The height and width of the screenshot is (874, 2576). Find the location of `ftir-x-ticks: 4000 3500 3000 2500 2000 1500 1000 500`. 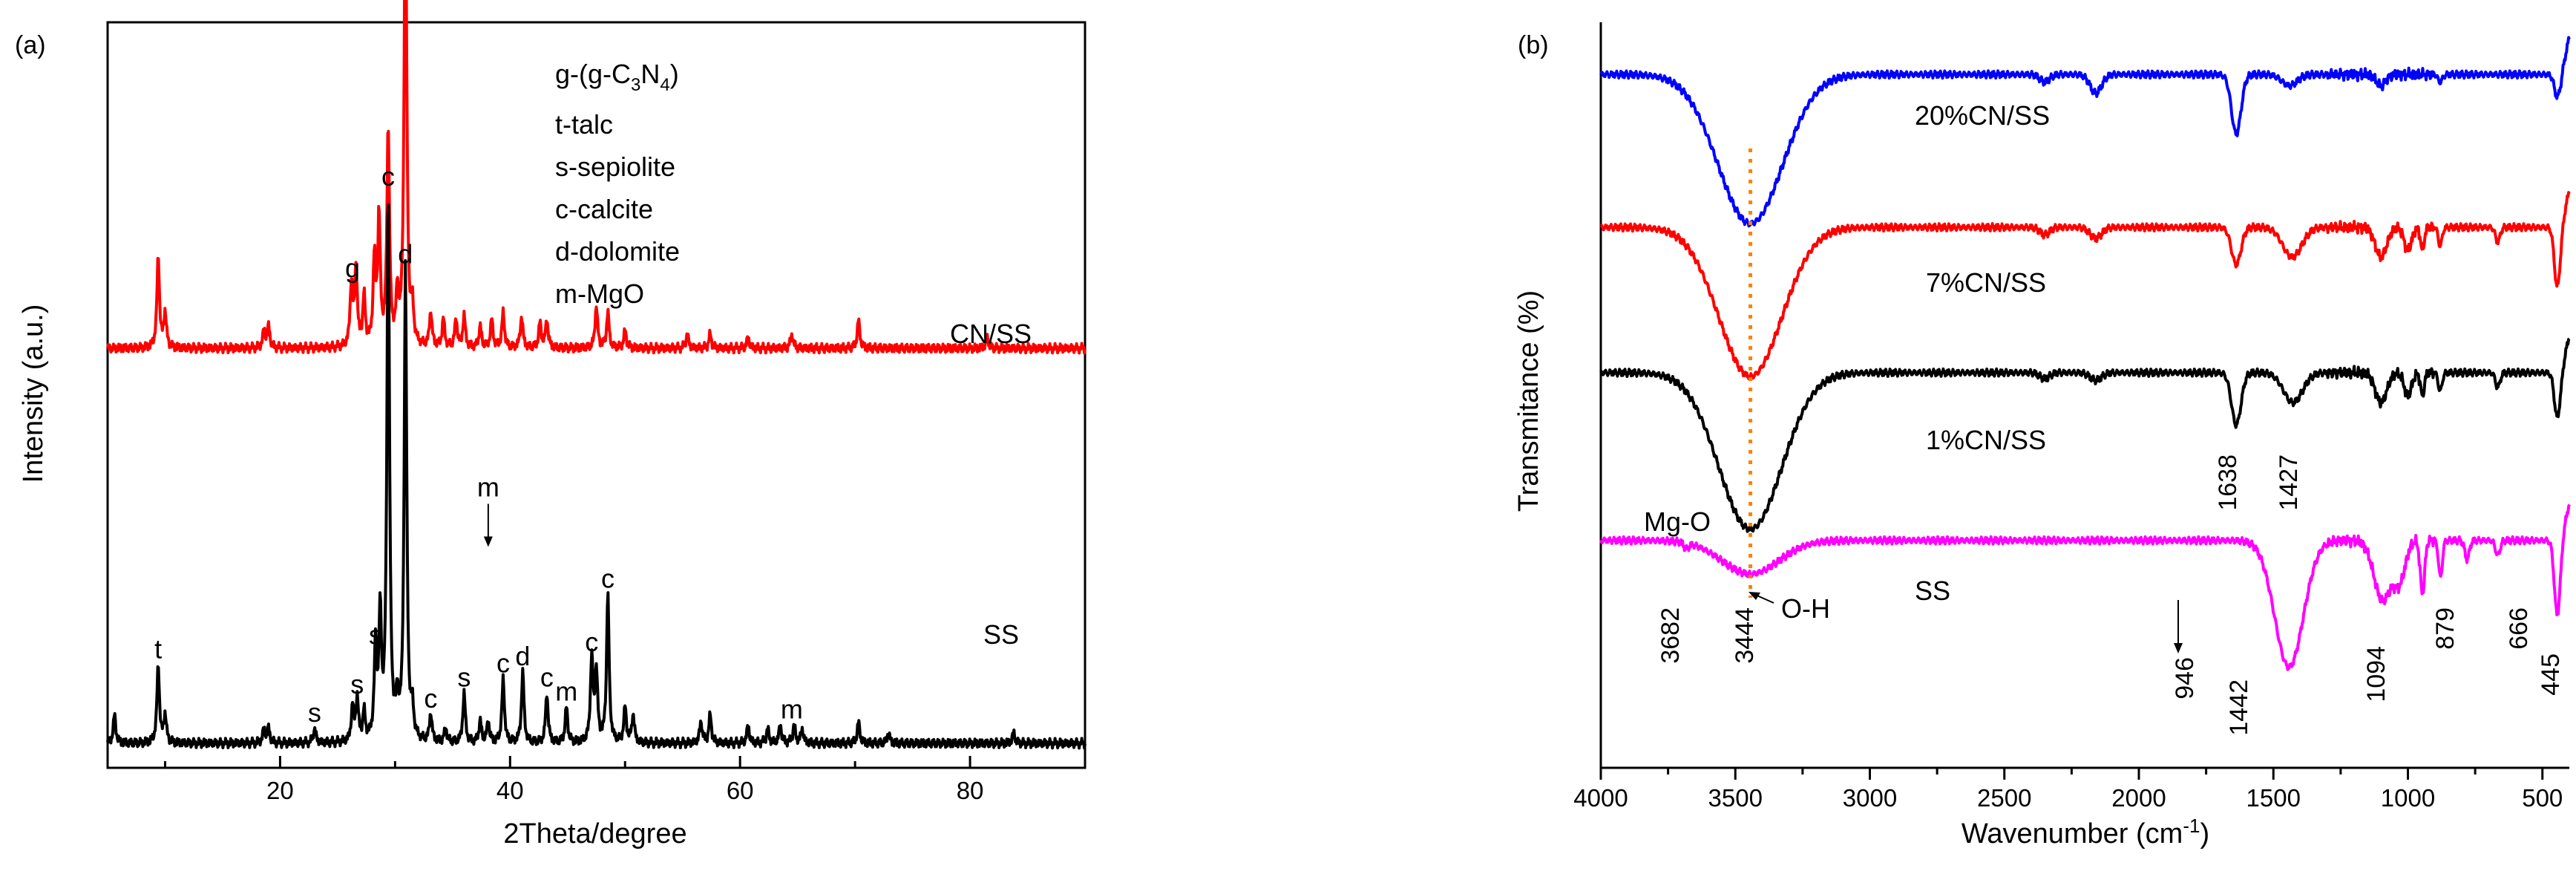

ftir-x-ticks: 4000 3500 3000 2500 2000 1500 1000 500 is located at coordinates (2068, 790).